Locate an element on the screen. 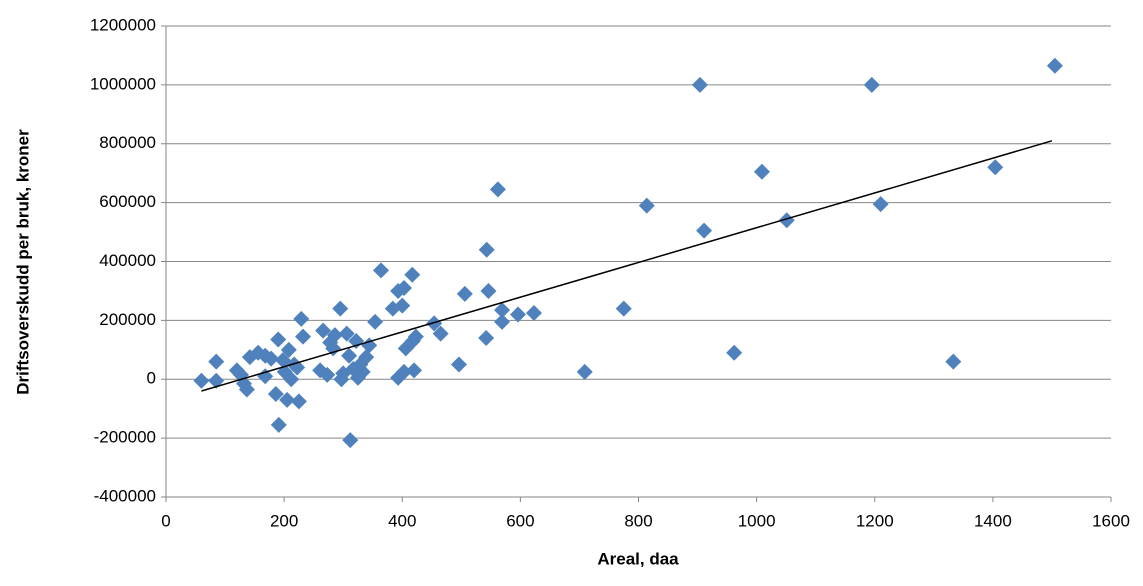  x-tick-label: 0 is located at coordinates (165, 520).